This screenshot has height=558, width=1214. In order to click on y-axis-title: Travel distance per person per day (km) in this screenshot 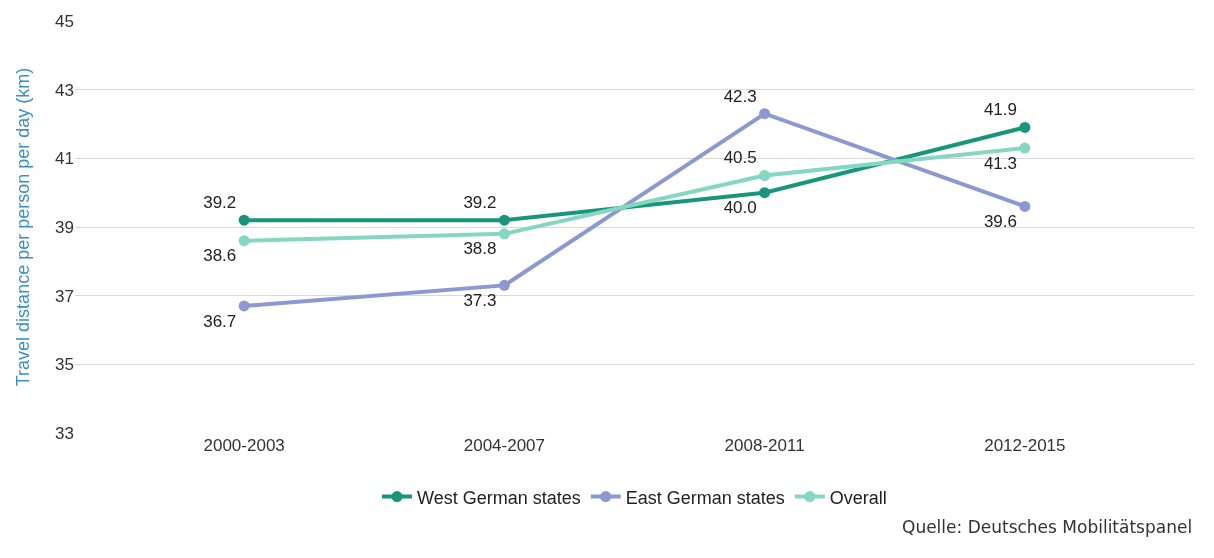, I will do `click(23, 227)`.